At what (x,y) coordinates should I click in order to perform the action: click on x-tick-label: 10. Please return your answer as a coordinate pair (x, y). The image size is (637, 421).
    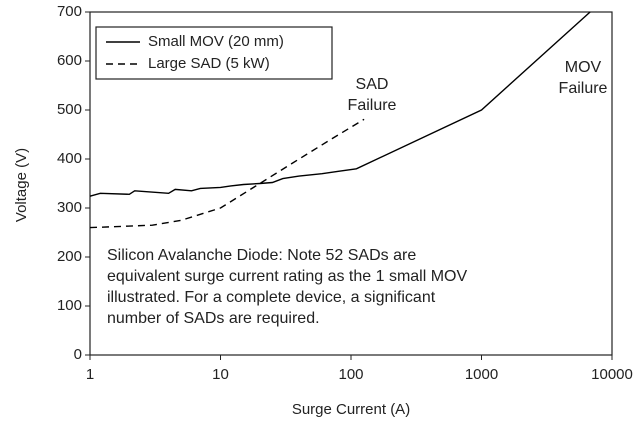
    Looking at the image, I should click on (220, 374).